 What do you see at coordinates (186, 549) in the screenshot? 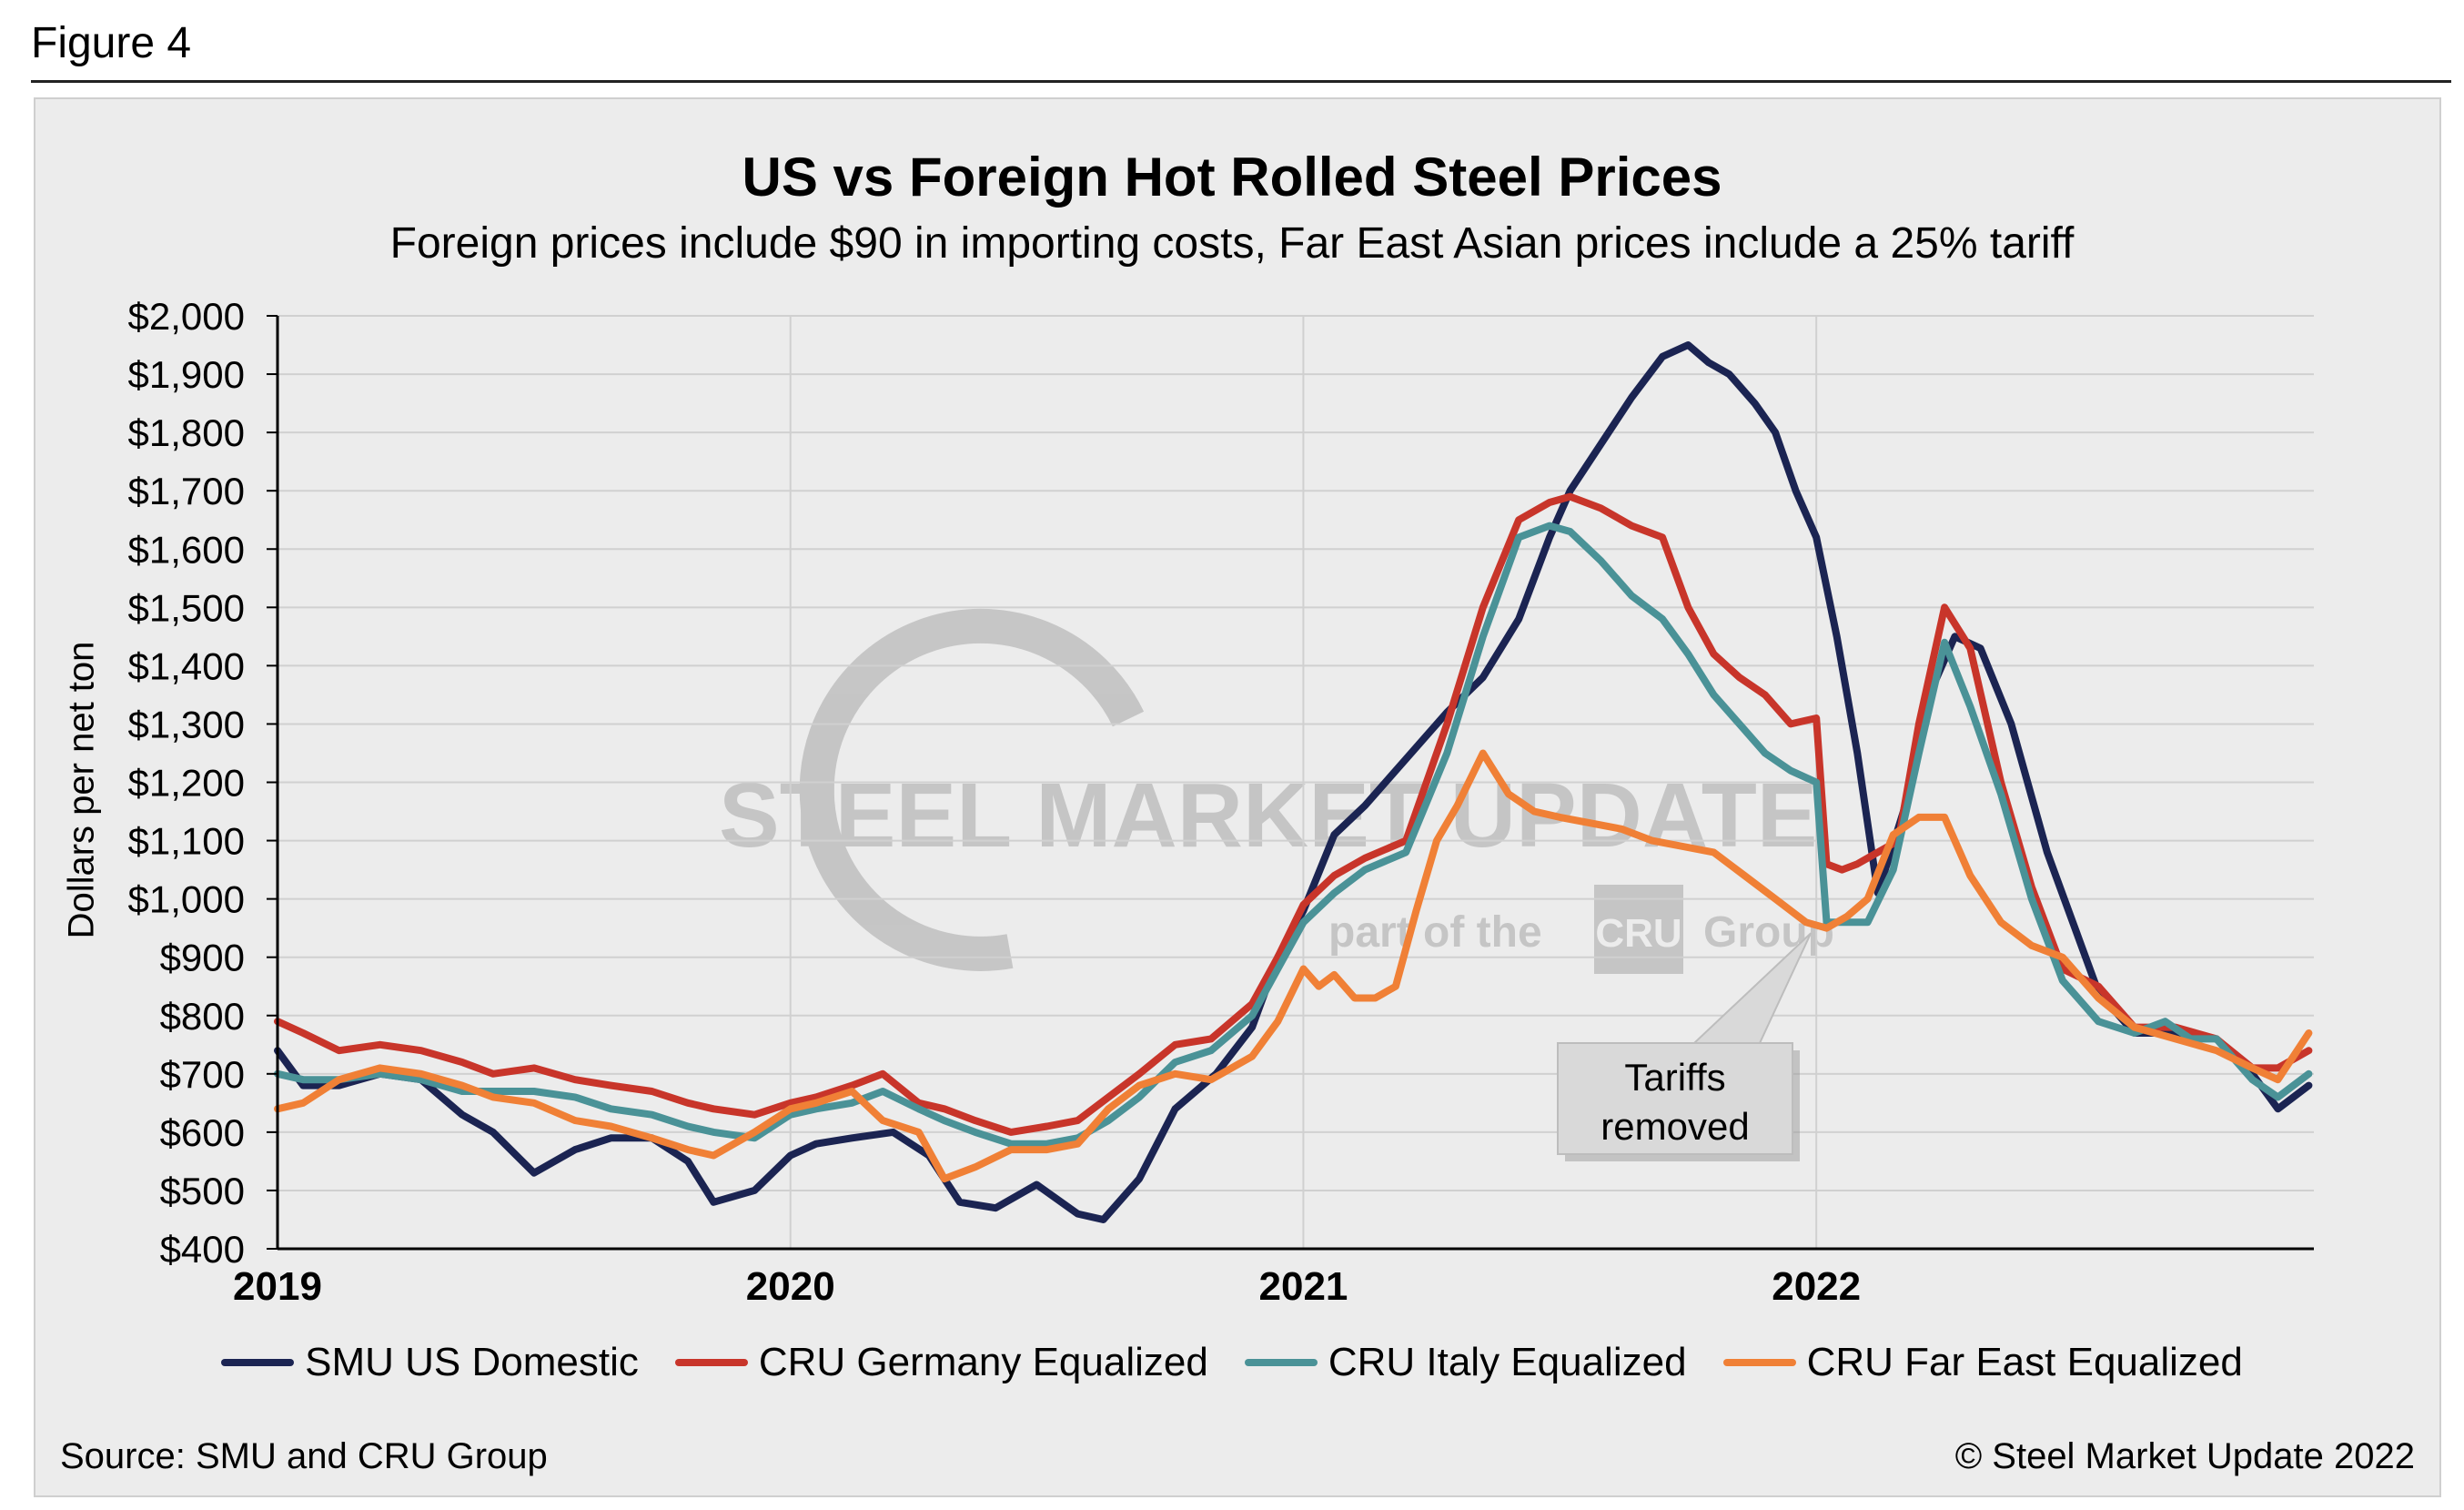
I see `y-tick-label: $1,600` at bounding box center [186, 549].